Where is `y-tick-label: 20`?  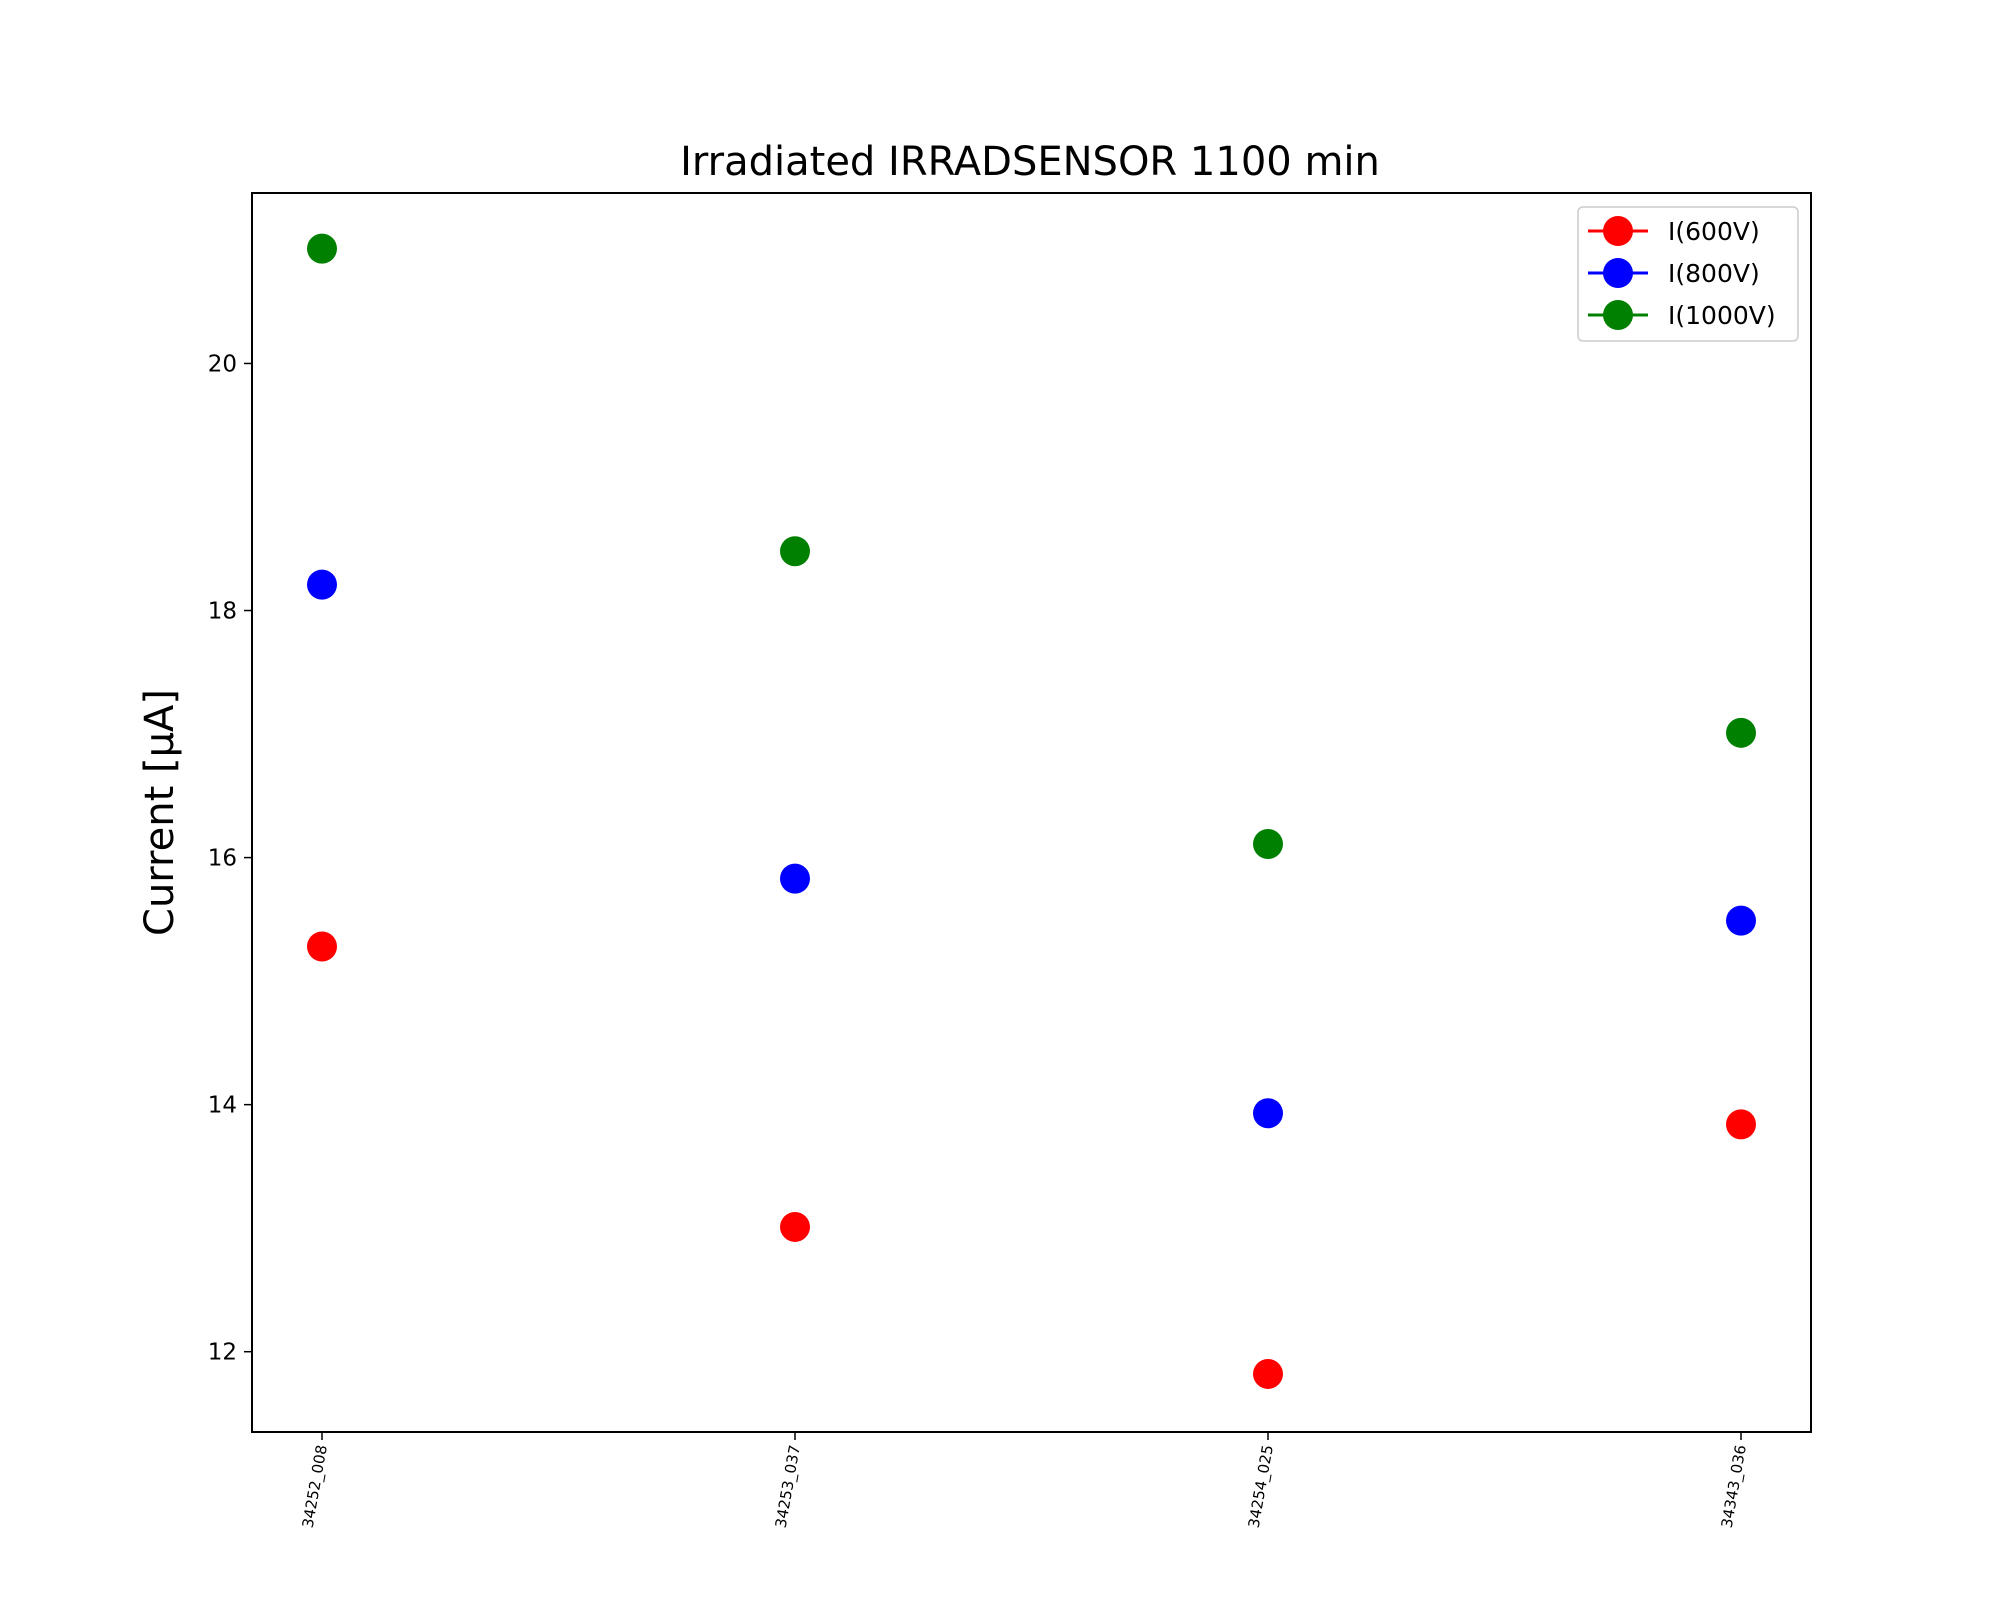 y-tick-label: 20 is located at coordinates (222, 364).